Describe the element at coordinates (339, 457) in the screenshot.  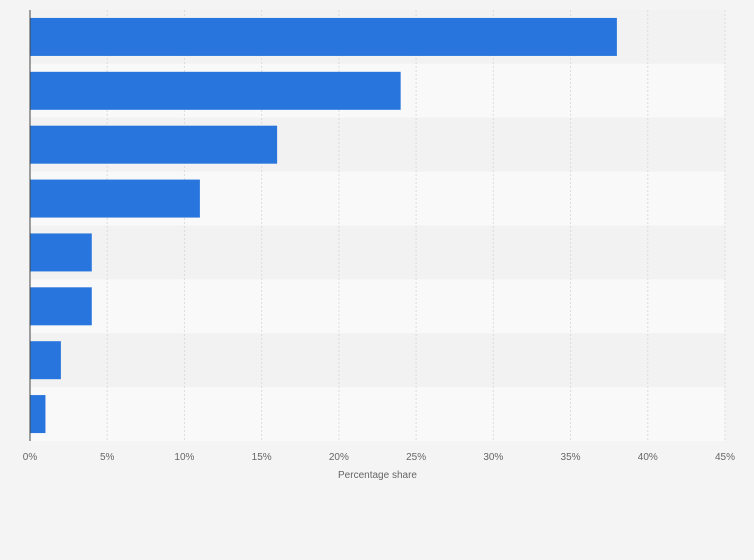
I see `x-tick-label: 20%` at that location.